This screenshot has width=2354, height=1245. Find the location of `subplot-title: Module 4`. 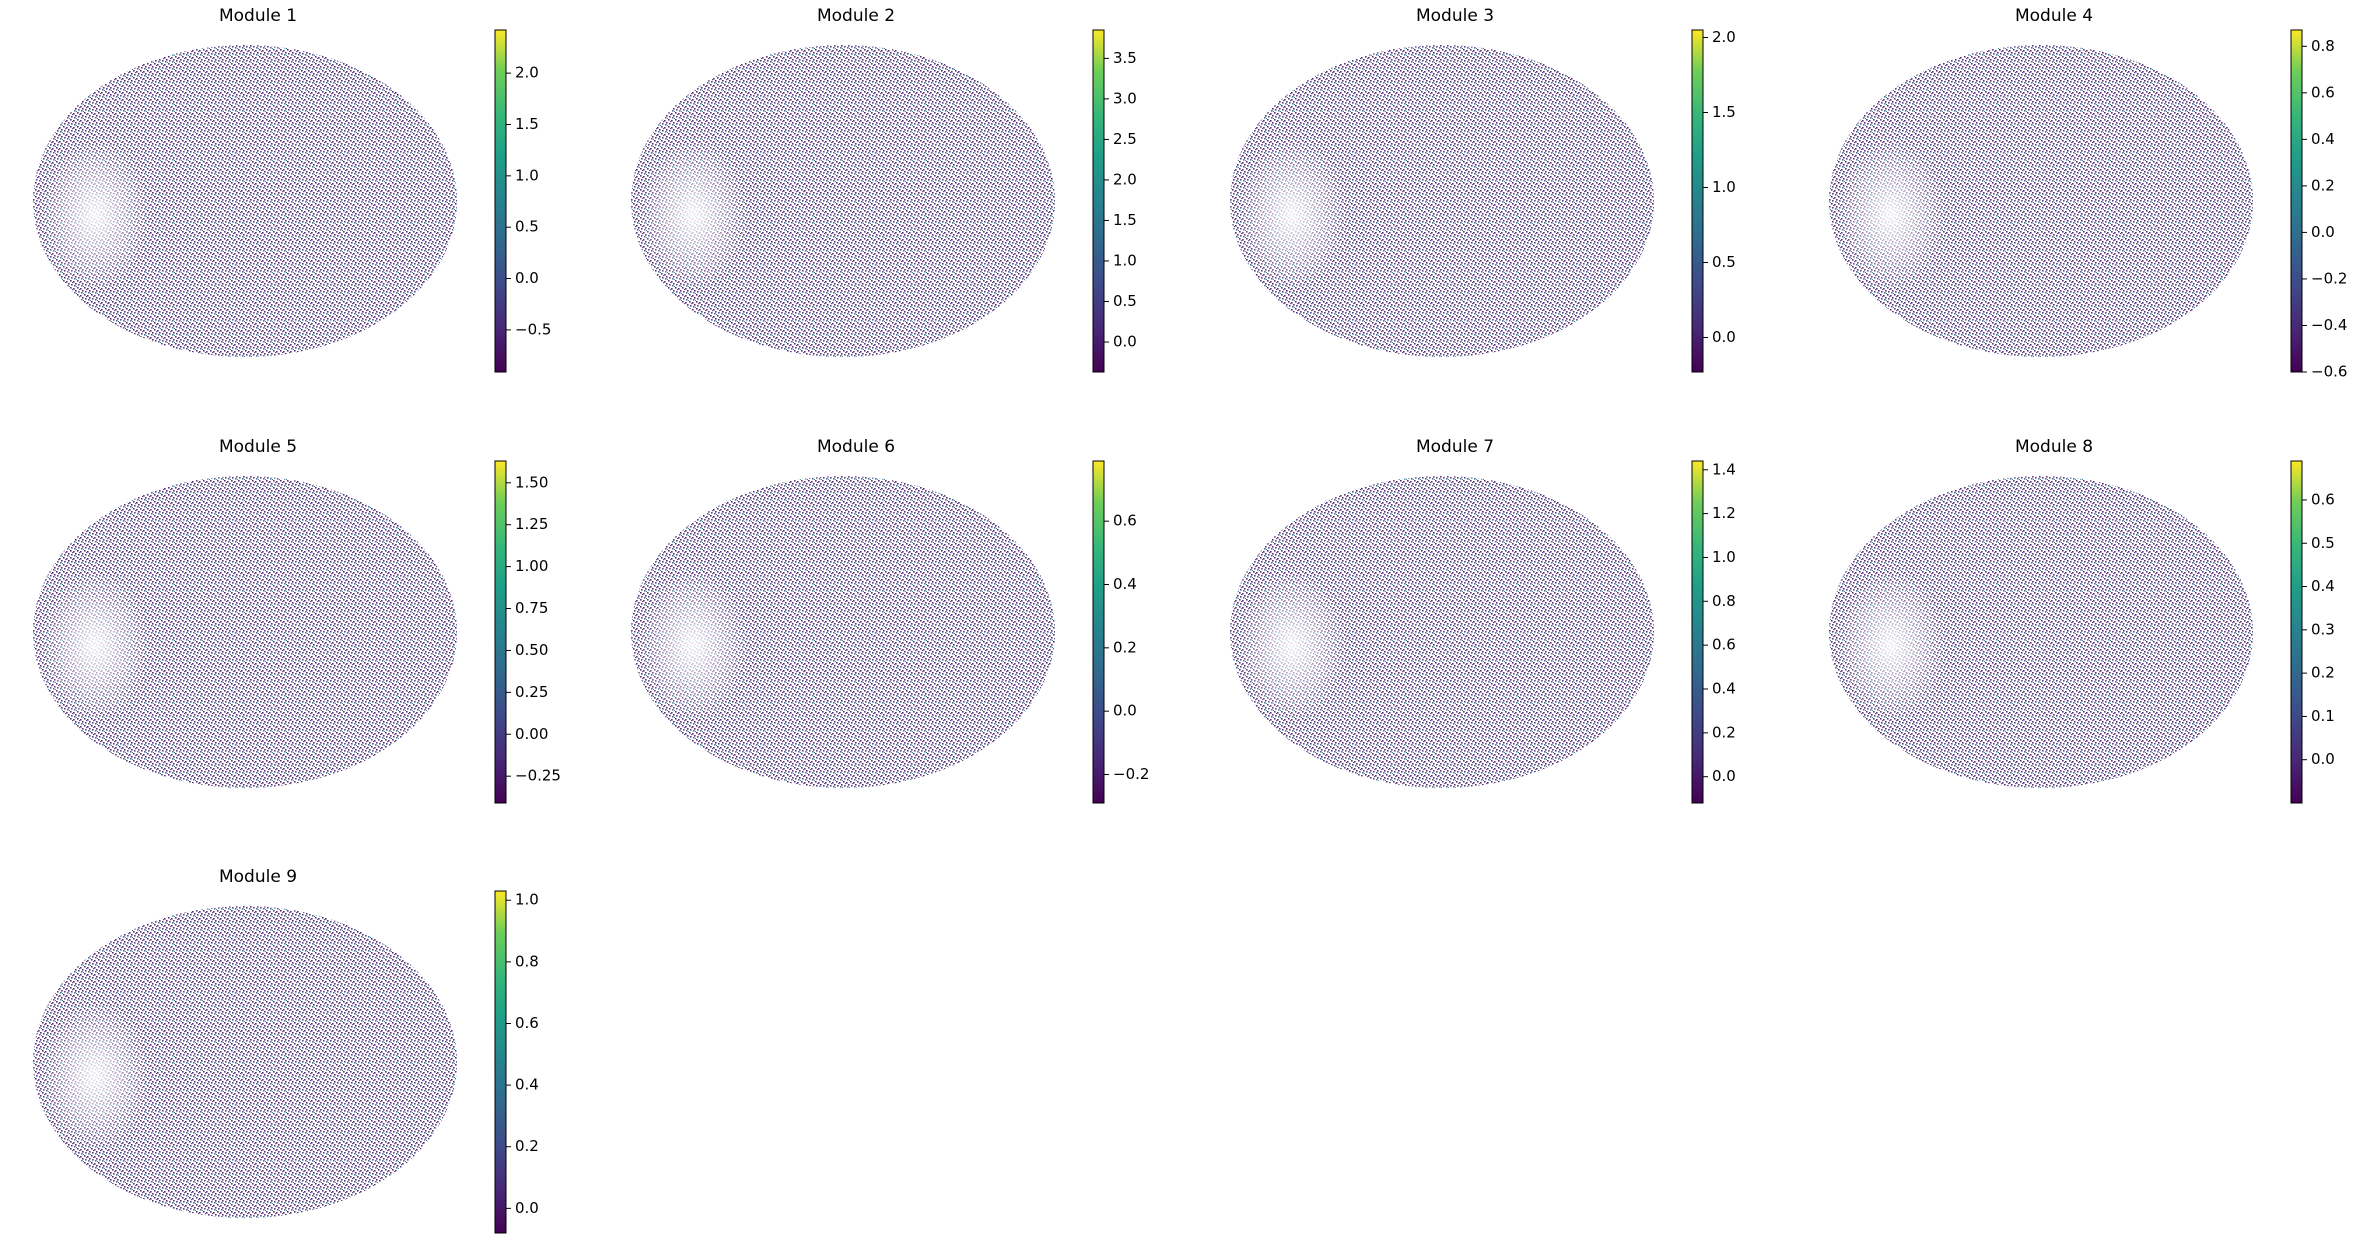

subplot-title: Module 4 is located at coordinates (2054, 16).